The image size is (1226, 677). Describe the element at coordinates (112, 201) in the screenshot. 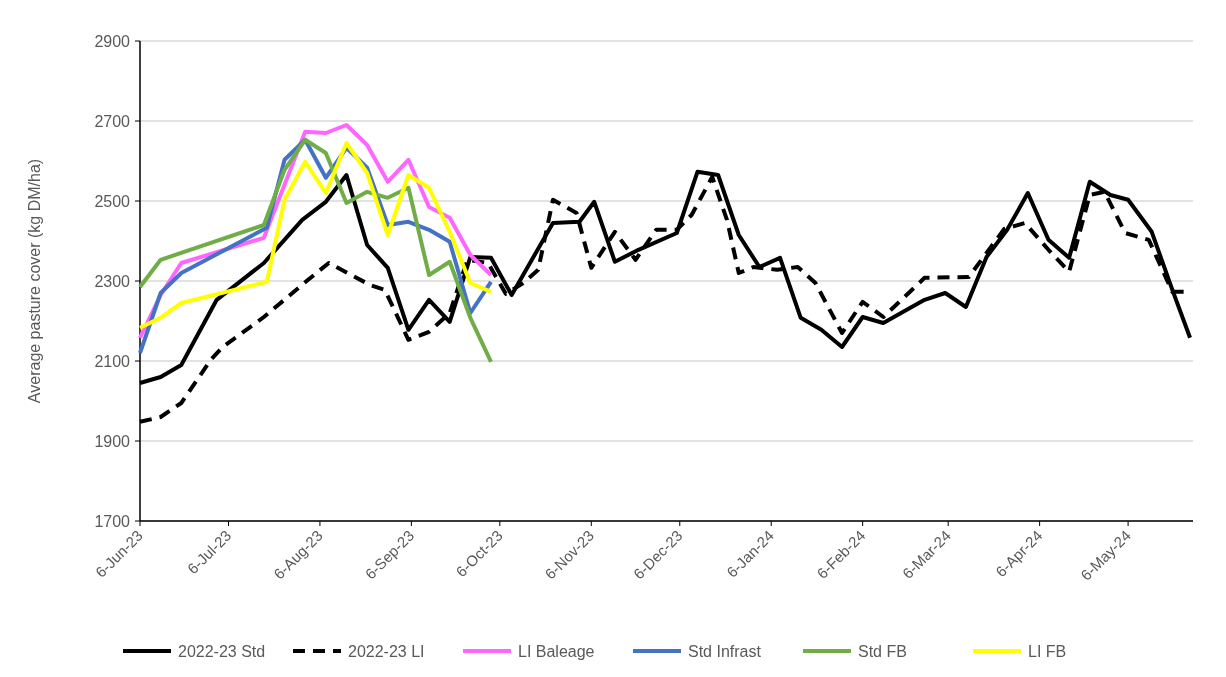

I see `y-tick-label: 2500` at that location.